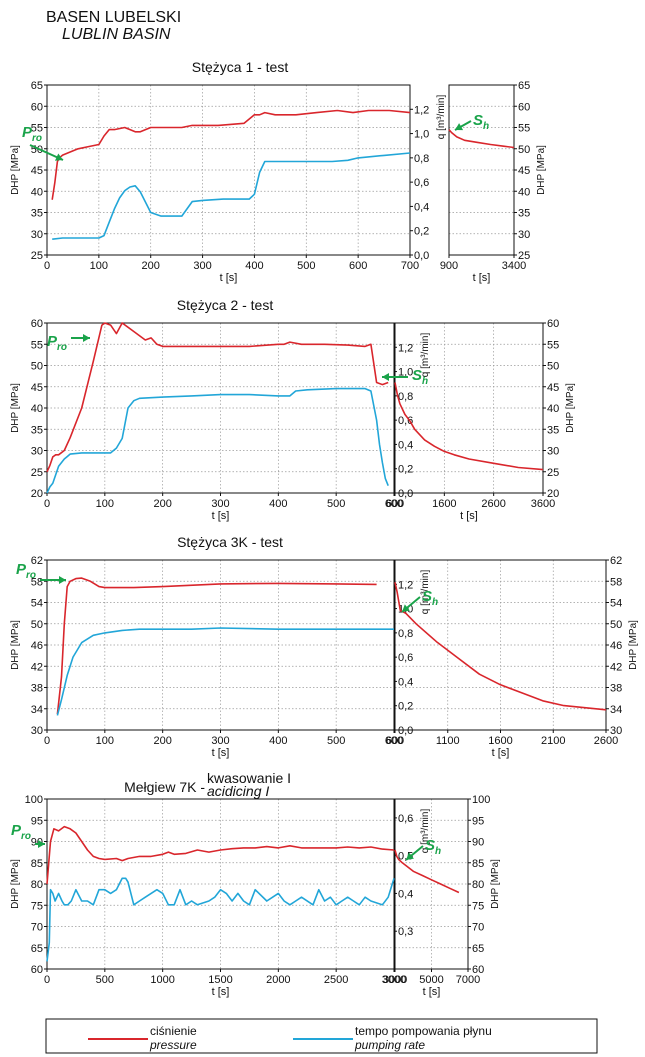  Describe the element at coordinates (37, 256) in the screenshot. I see `y-tick-label: 25` at that location.